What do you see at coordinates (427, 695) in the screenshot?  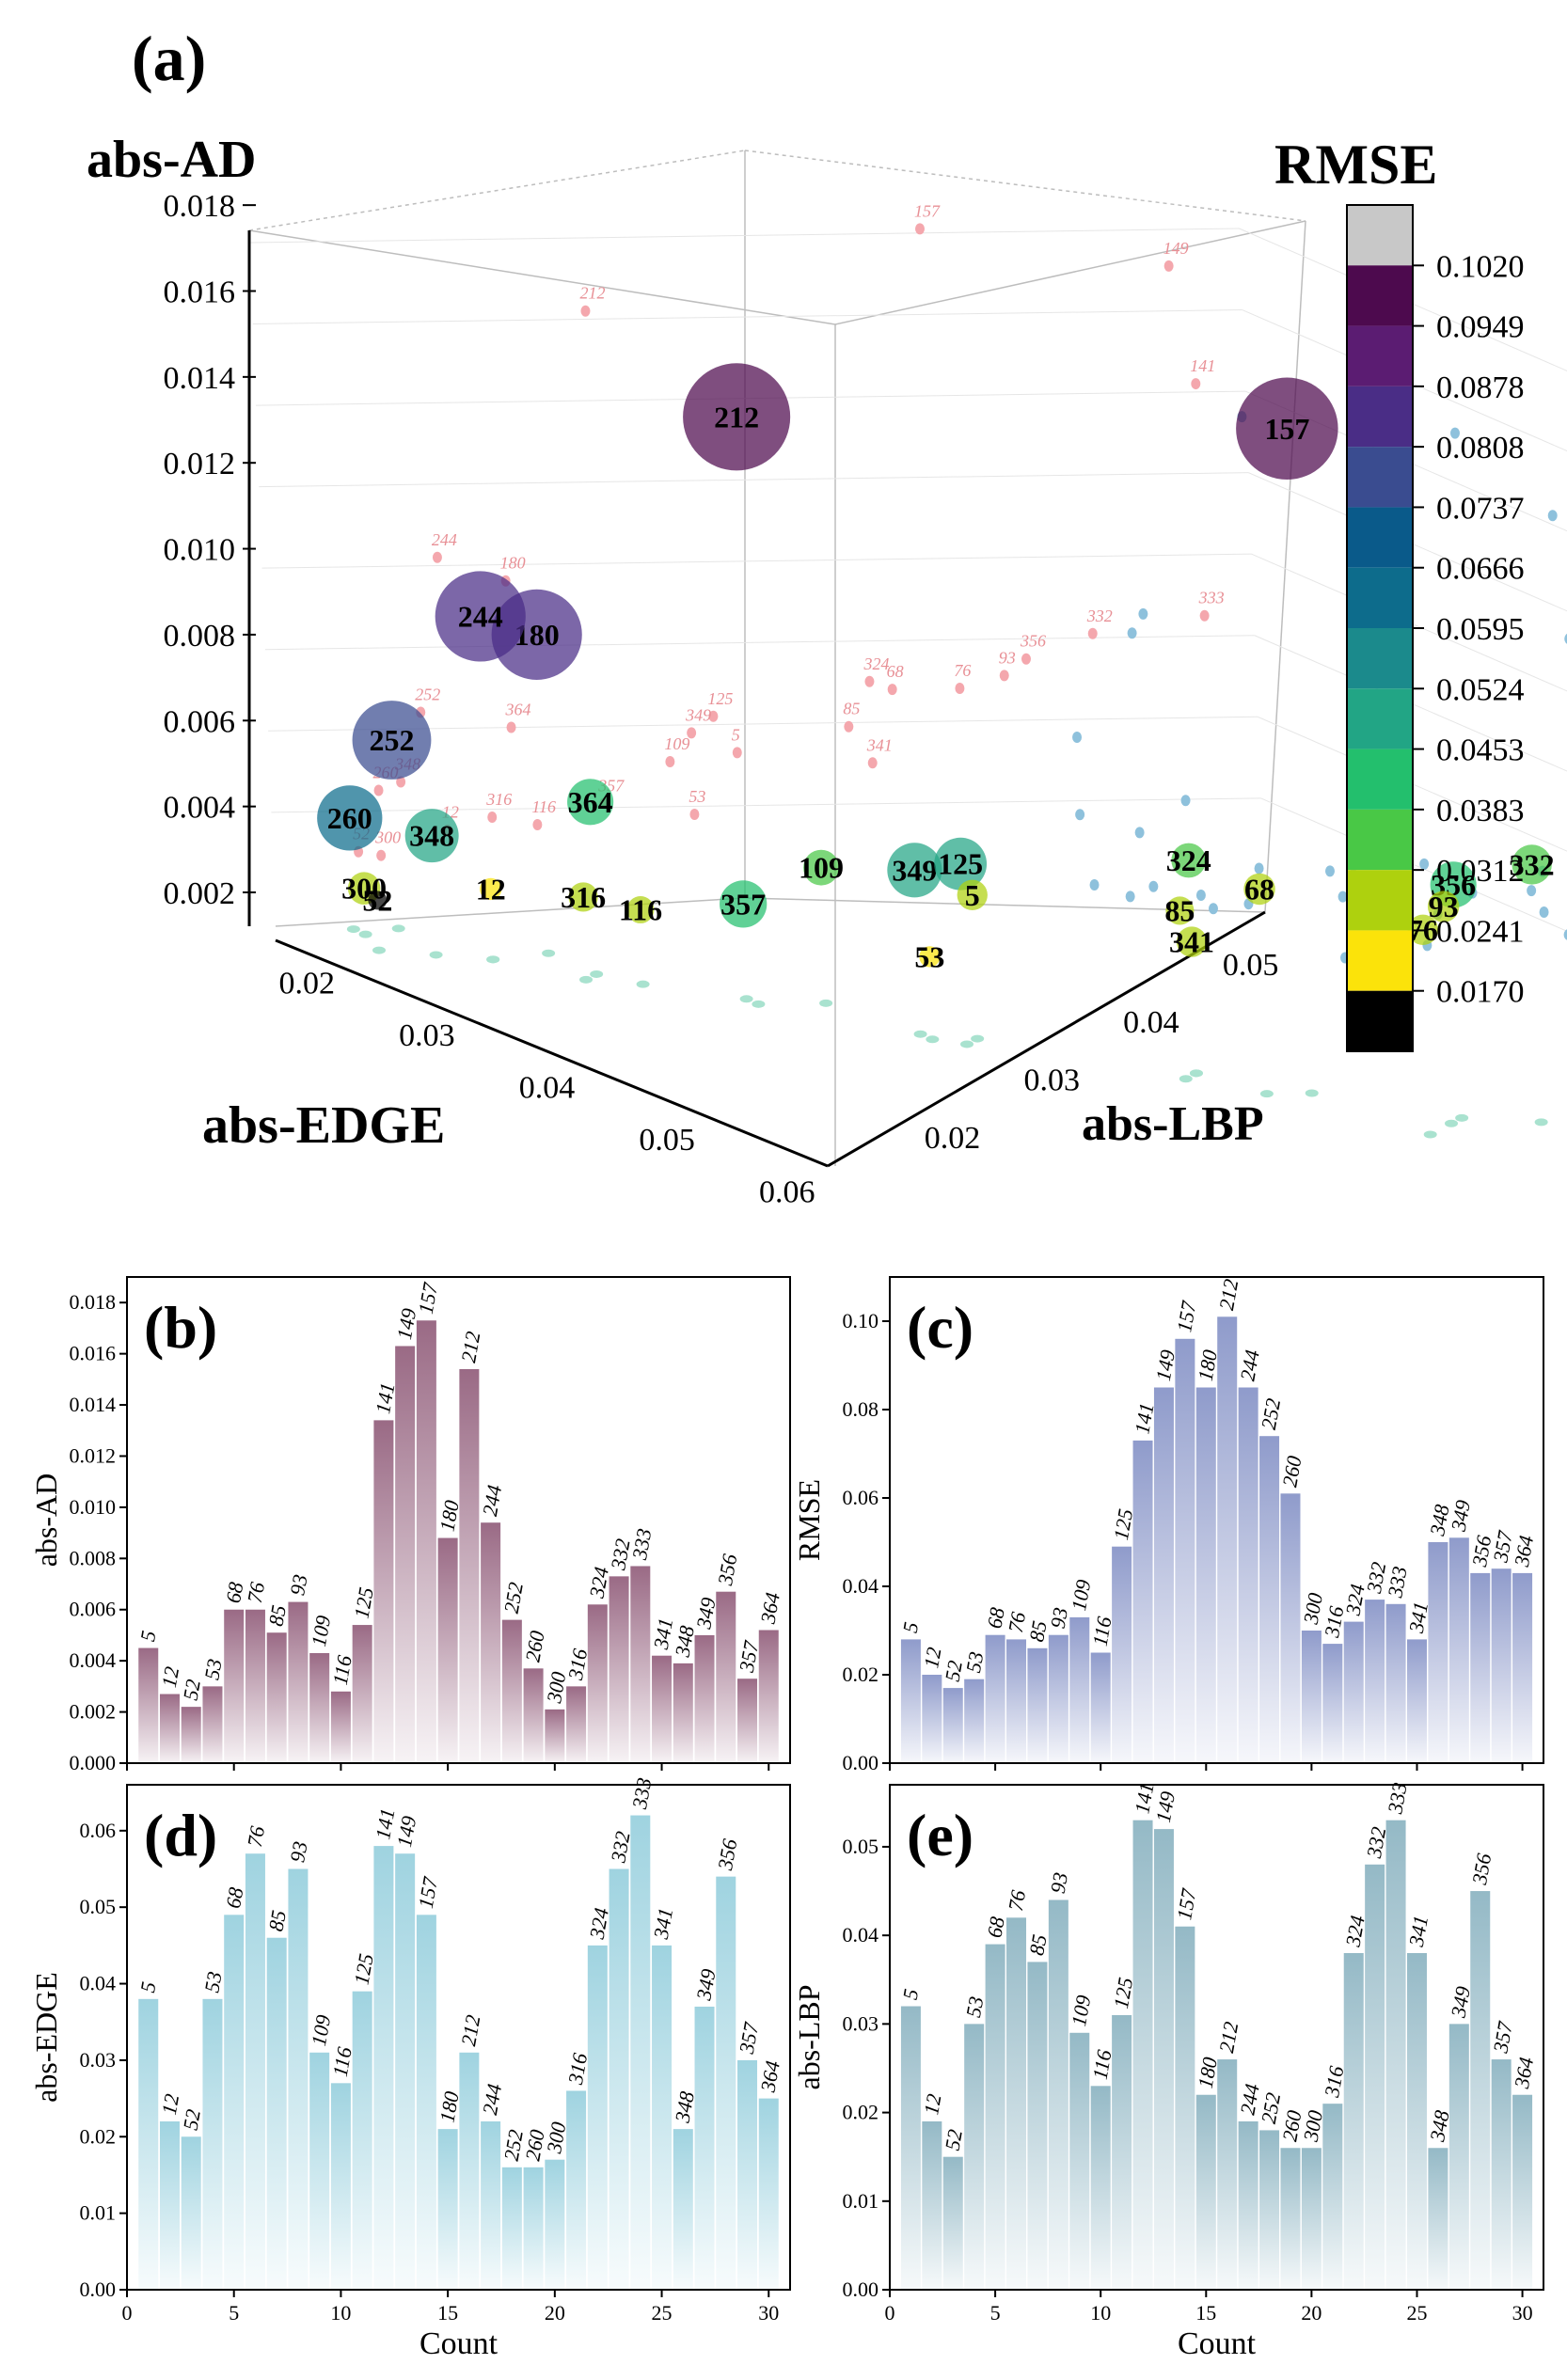 I see `proj-dot-label: 252` at bounding box center [427, 695].